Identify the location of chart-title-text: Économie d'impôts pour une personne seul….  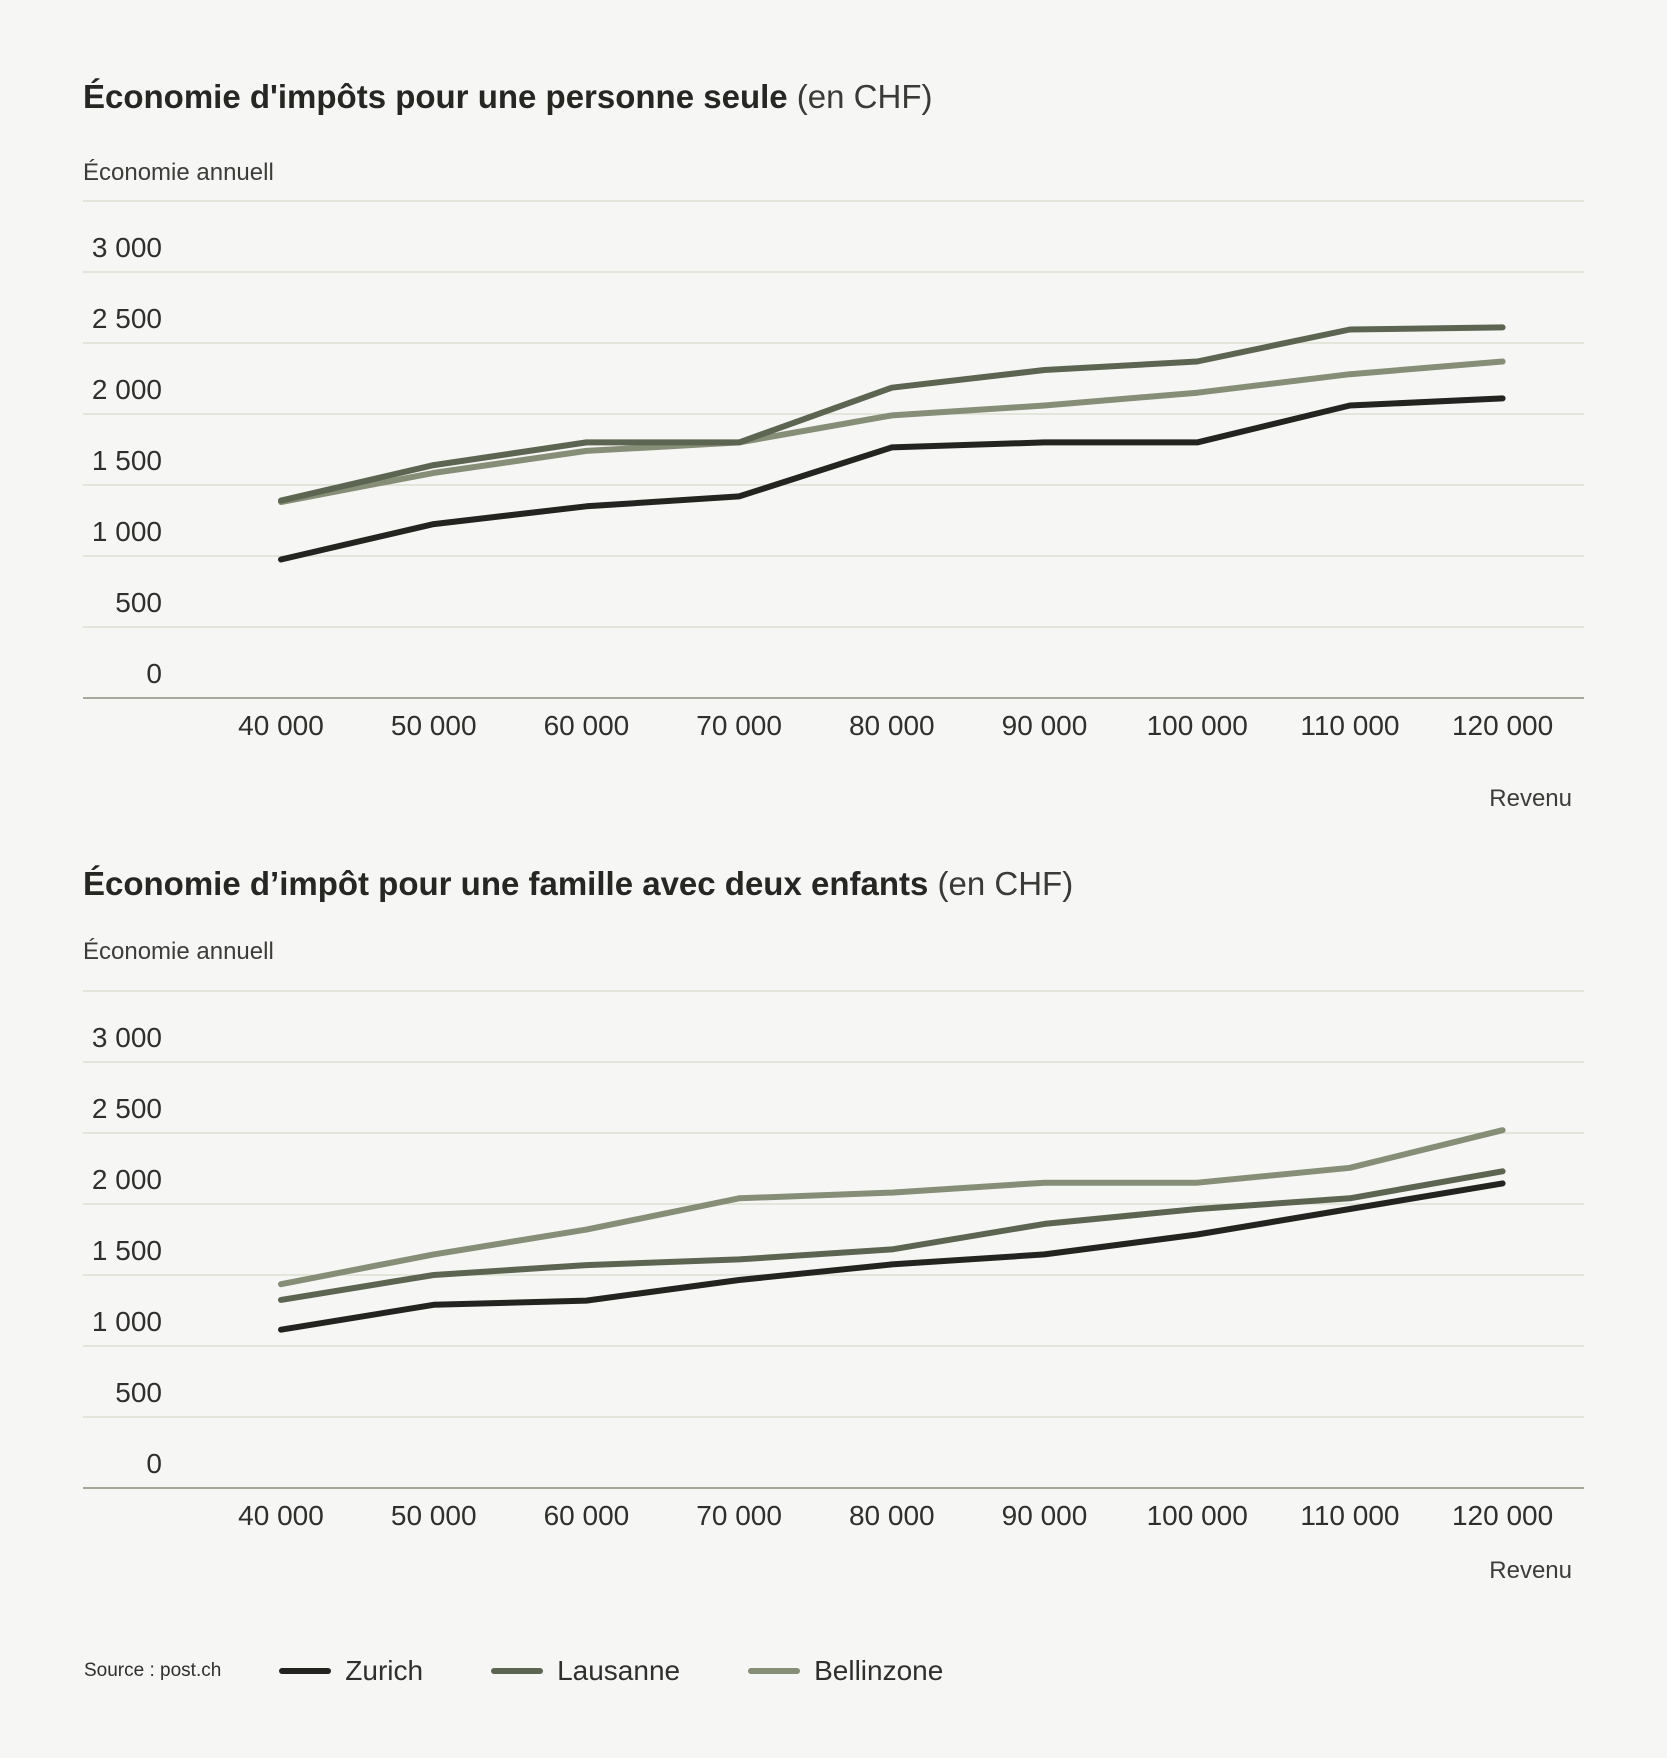
(435, 96).